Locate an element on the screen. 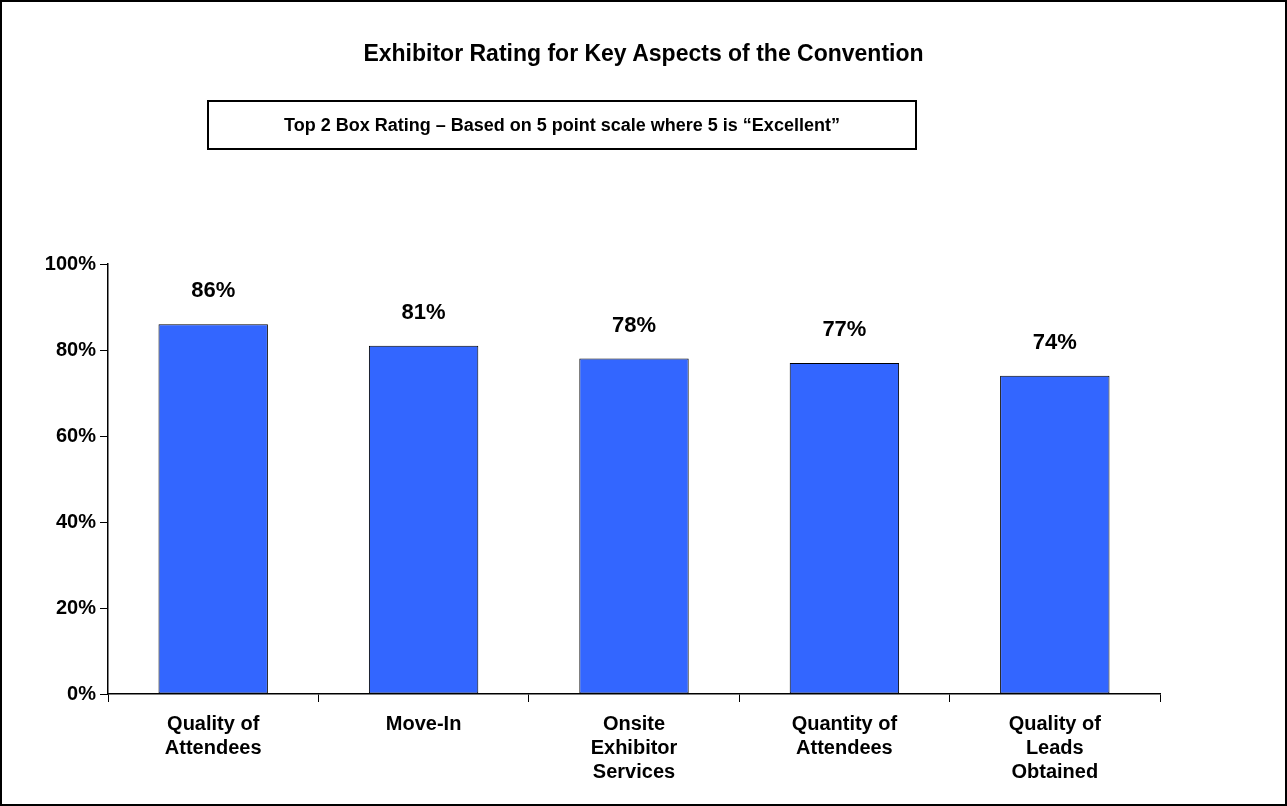  data-label: 78% is located at coordinates (634, 324).